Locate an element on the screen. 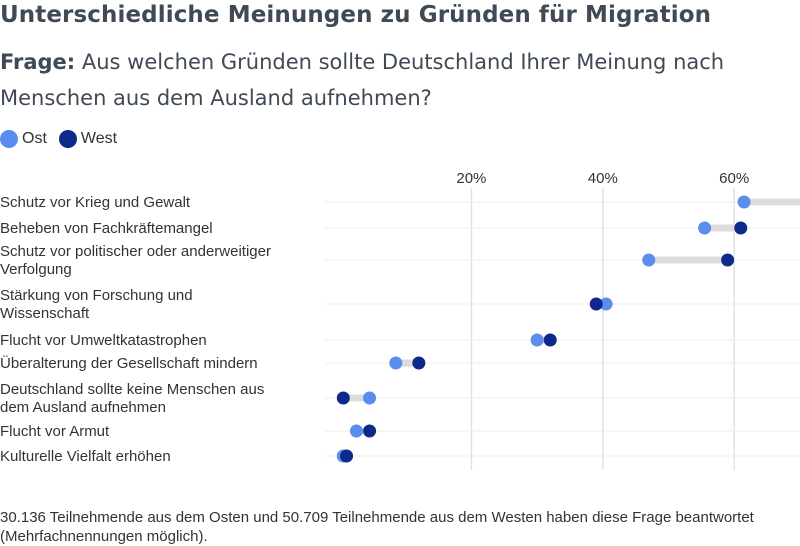  legend-dot-west is located at coordinates (67, 139).